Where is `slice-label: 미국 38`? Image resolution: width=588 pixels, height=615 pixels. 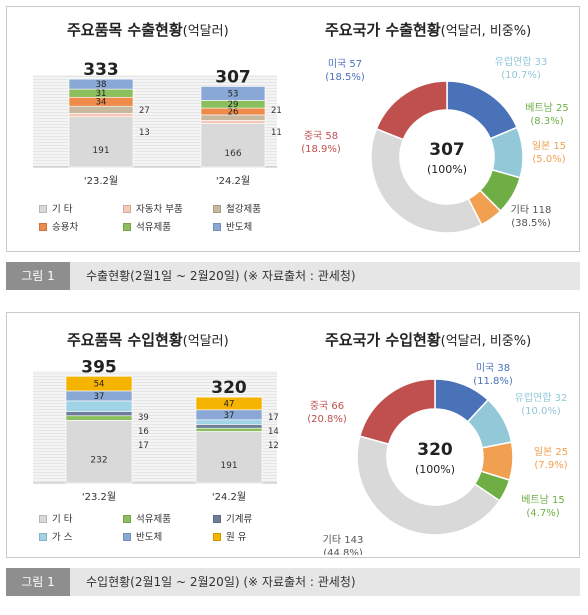
slice-label: 미국 38 is located at coordinates (493, 368).